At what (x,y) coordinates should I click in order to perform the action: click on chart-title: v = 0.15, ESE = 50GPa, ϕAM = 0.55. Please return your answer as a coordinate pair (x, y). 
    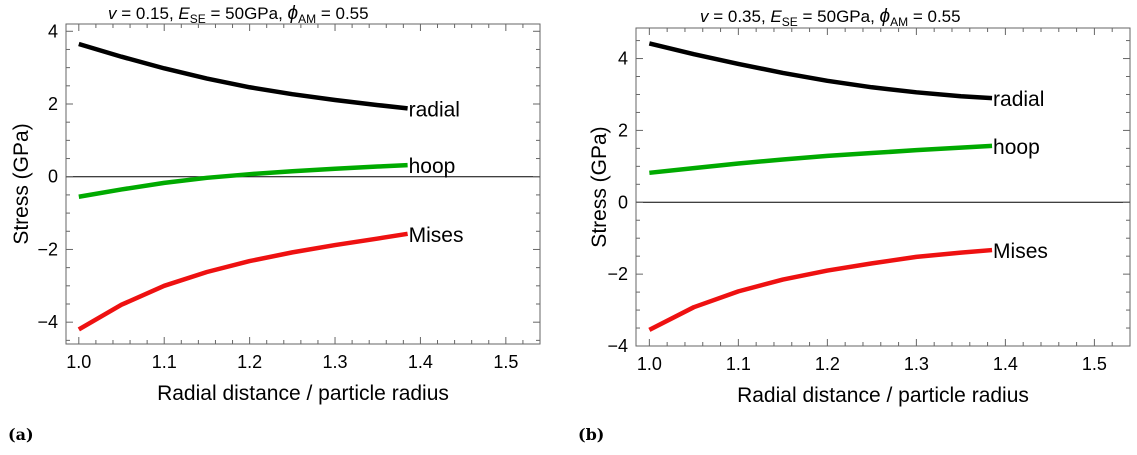
    Looking at the image, I should click on (238, 14).